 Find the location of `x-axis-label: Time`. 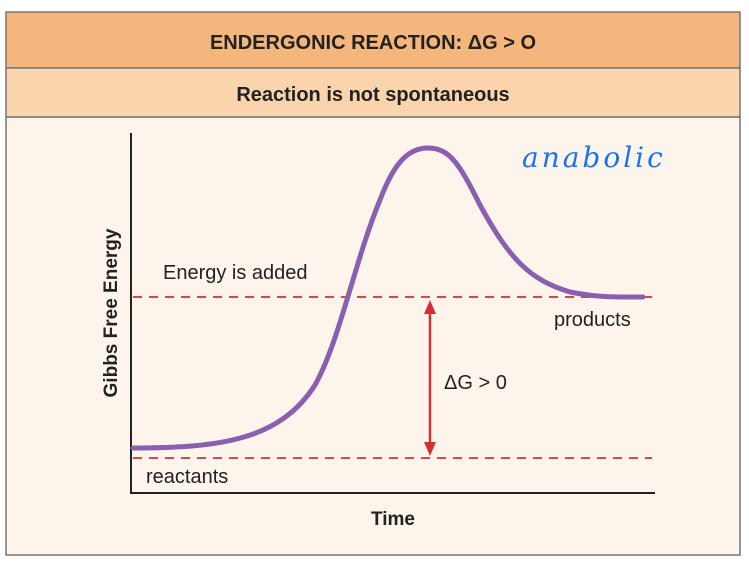

x-axis-label: Time is located at coordinates (393, 519).